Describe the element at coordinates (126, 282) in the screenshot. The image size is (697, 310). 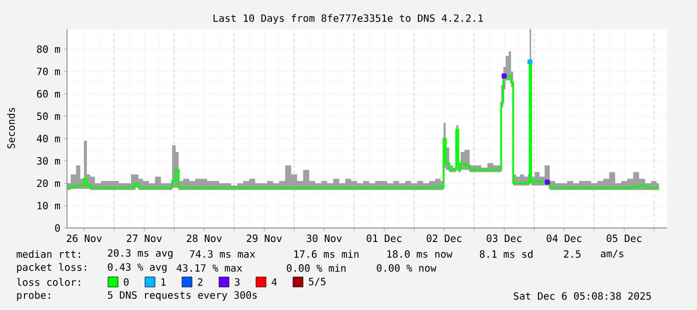
I see `legend-label: 0` at that location.